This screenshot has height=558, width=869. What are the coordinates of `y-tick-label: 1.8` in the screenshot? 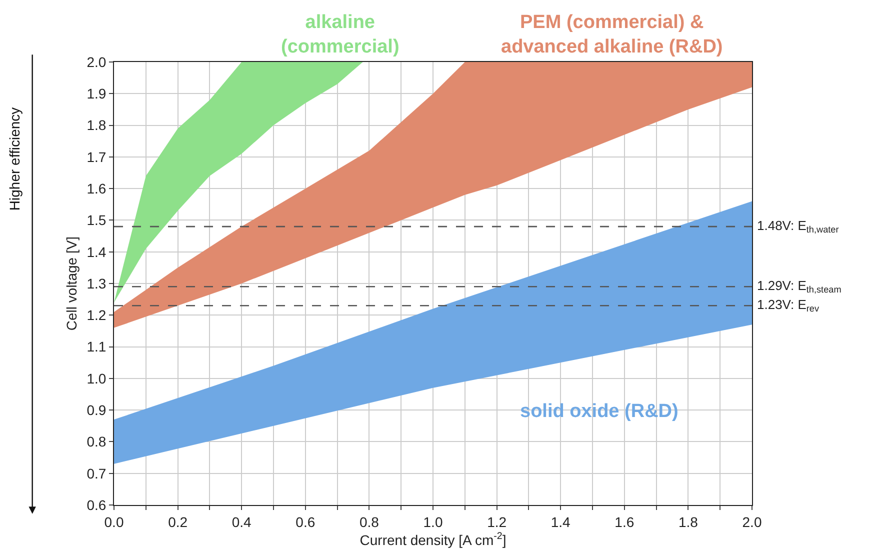 It's located at (96, 125).